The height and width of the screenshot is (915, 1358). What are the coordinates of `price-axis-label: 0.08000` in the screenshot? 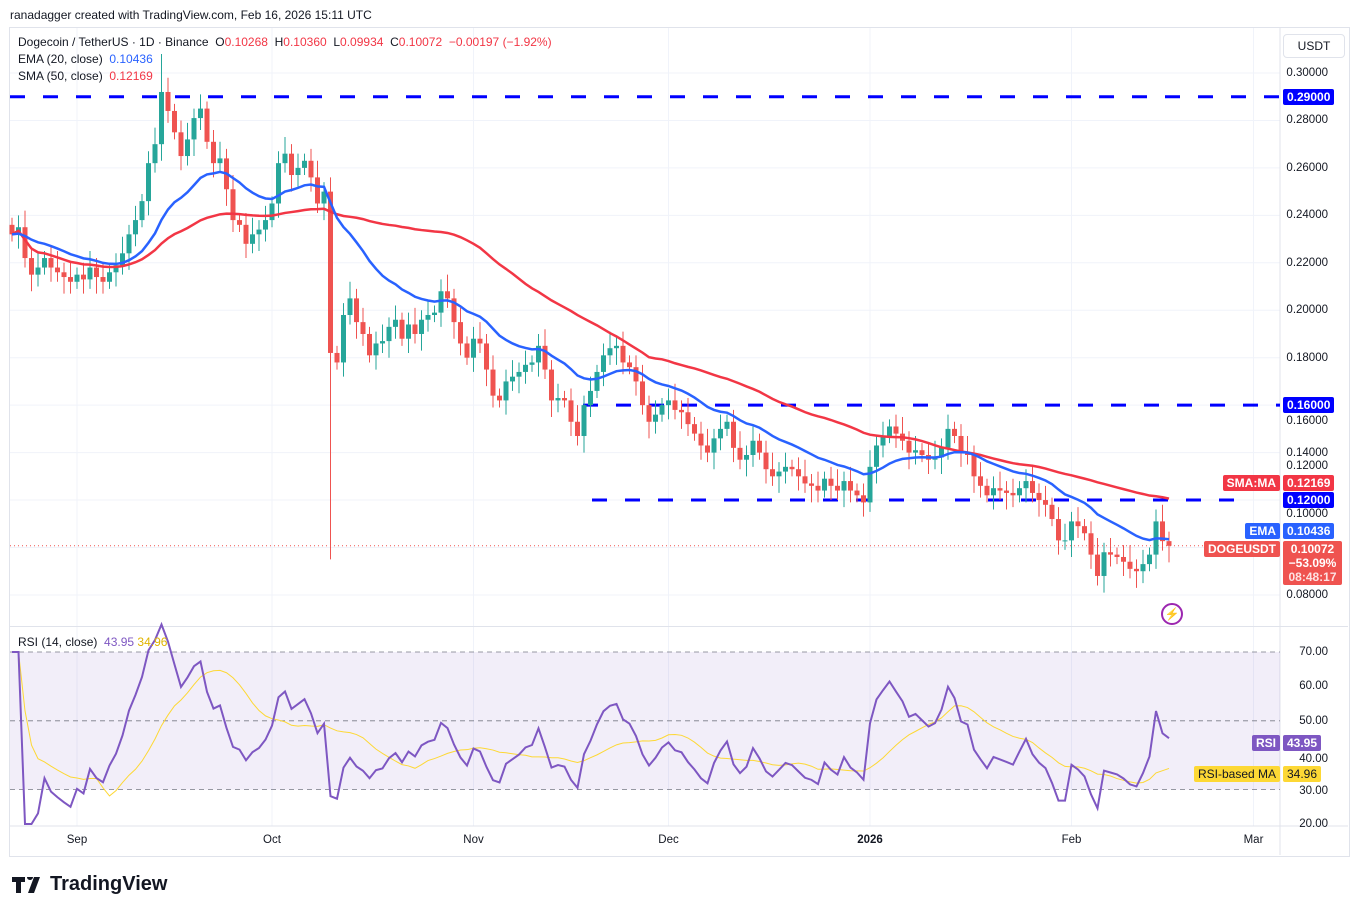 It's located at (1307, 594).